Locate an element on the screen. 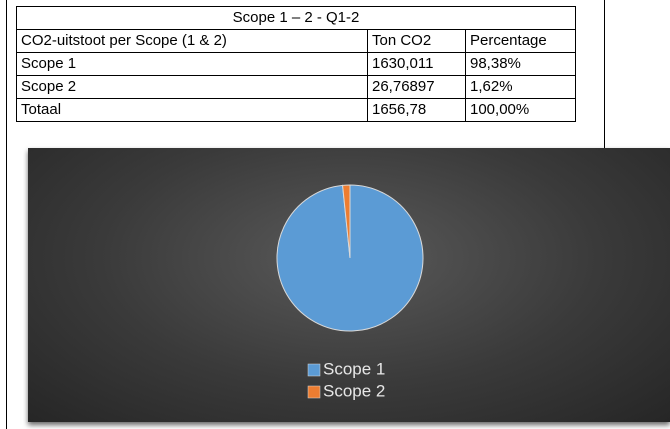  header-cell: Ton CO2 is located at coordinates (416, 41).